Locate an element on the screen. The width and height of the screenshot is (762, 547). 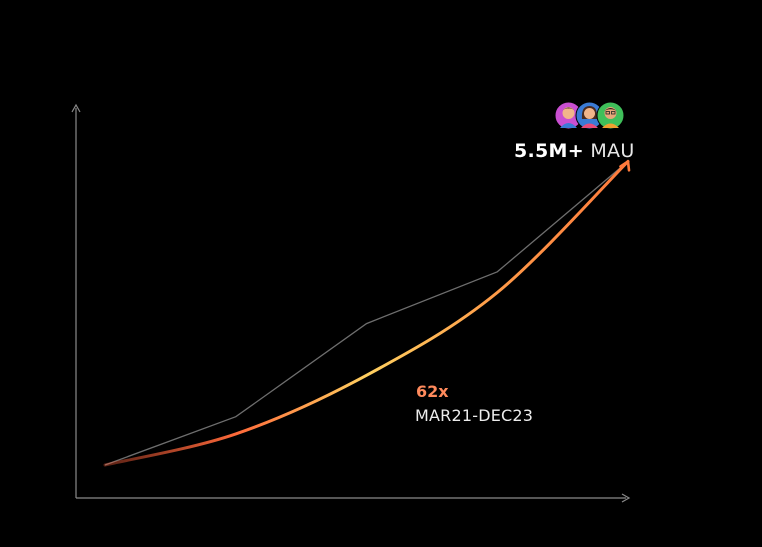
mau-headline: 5.5M+ MAU is located at coordinates (574, 151).